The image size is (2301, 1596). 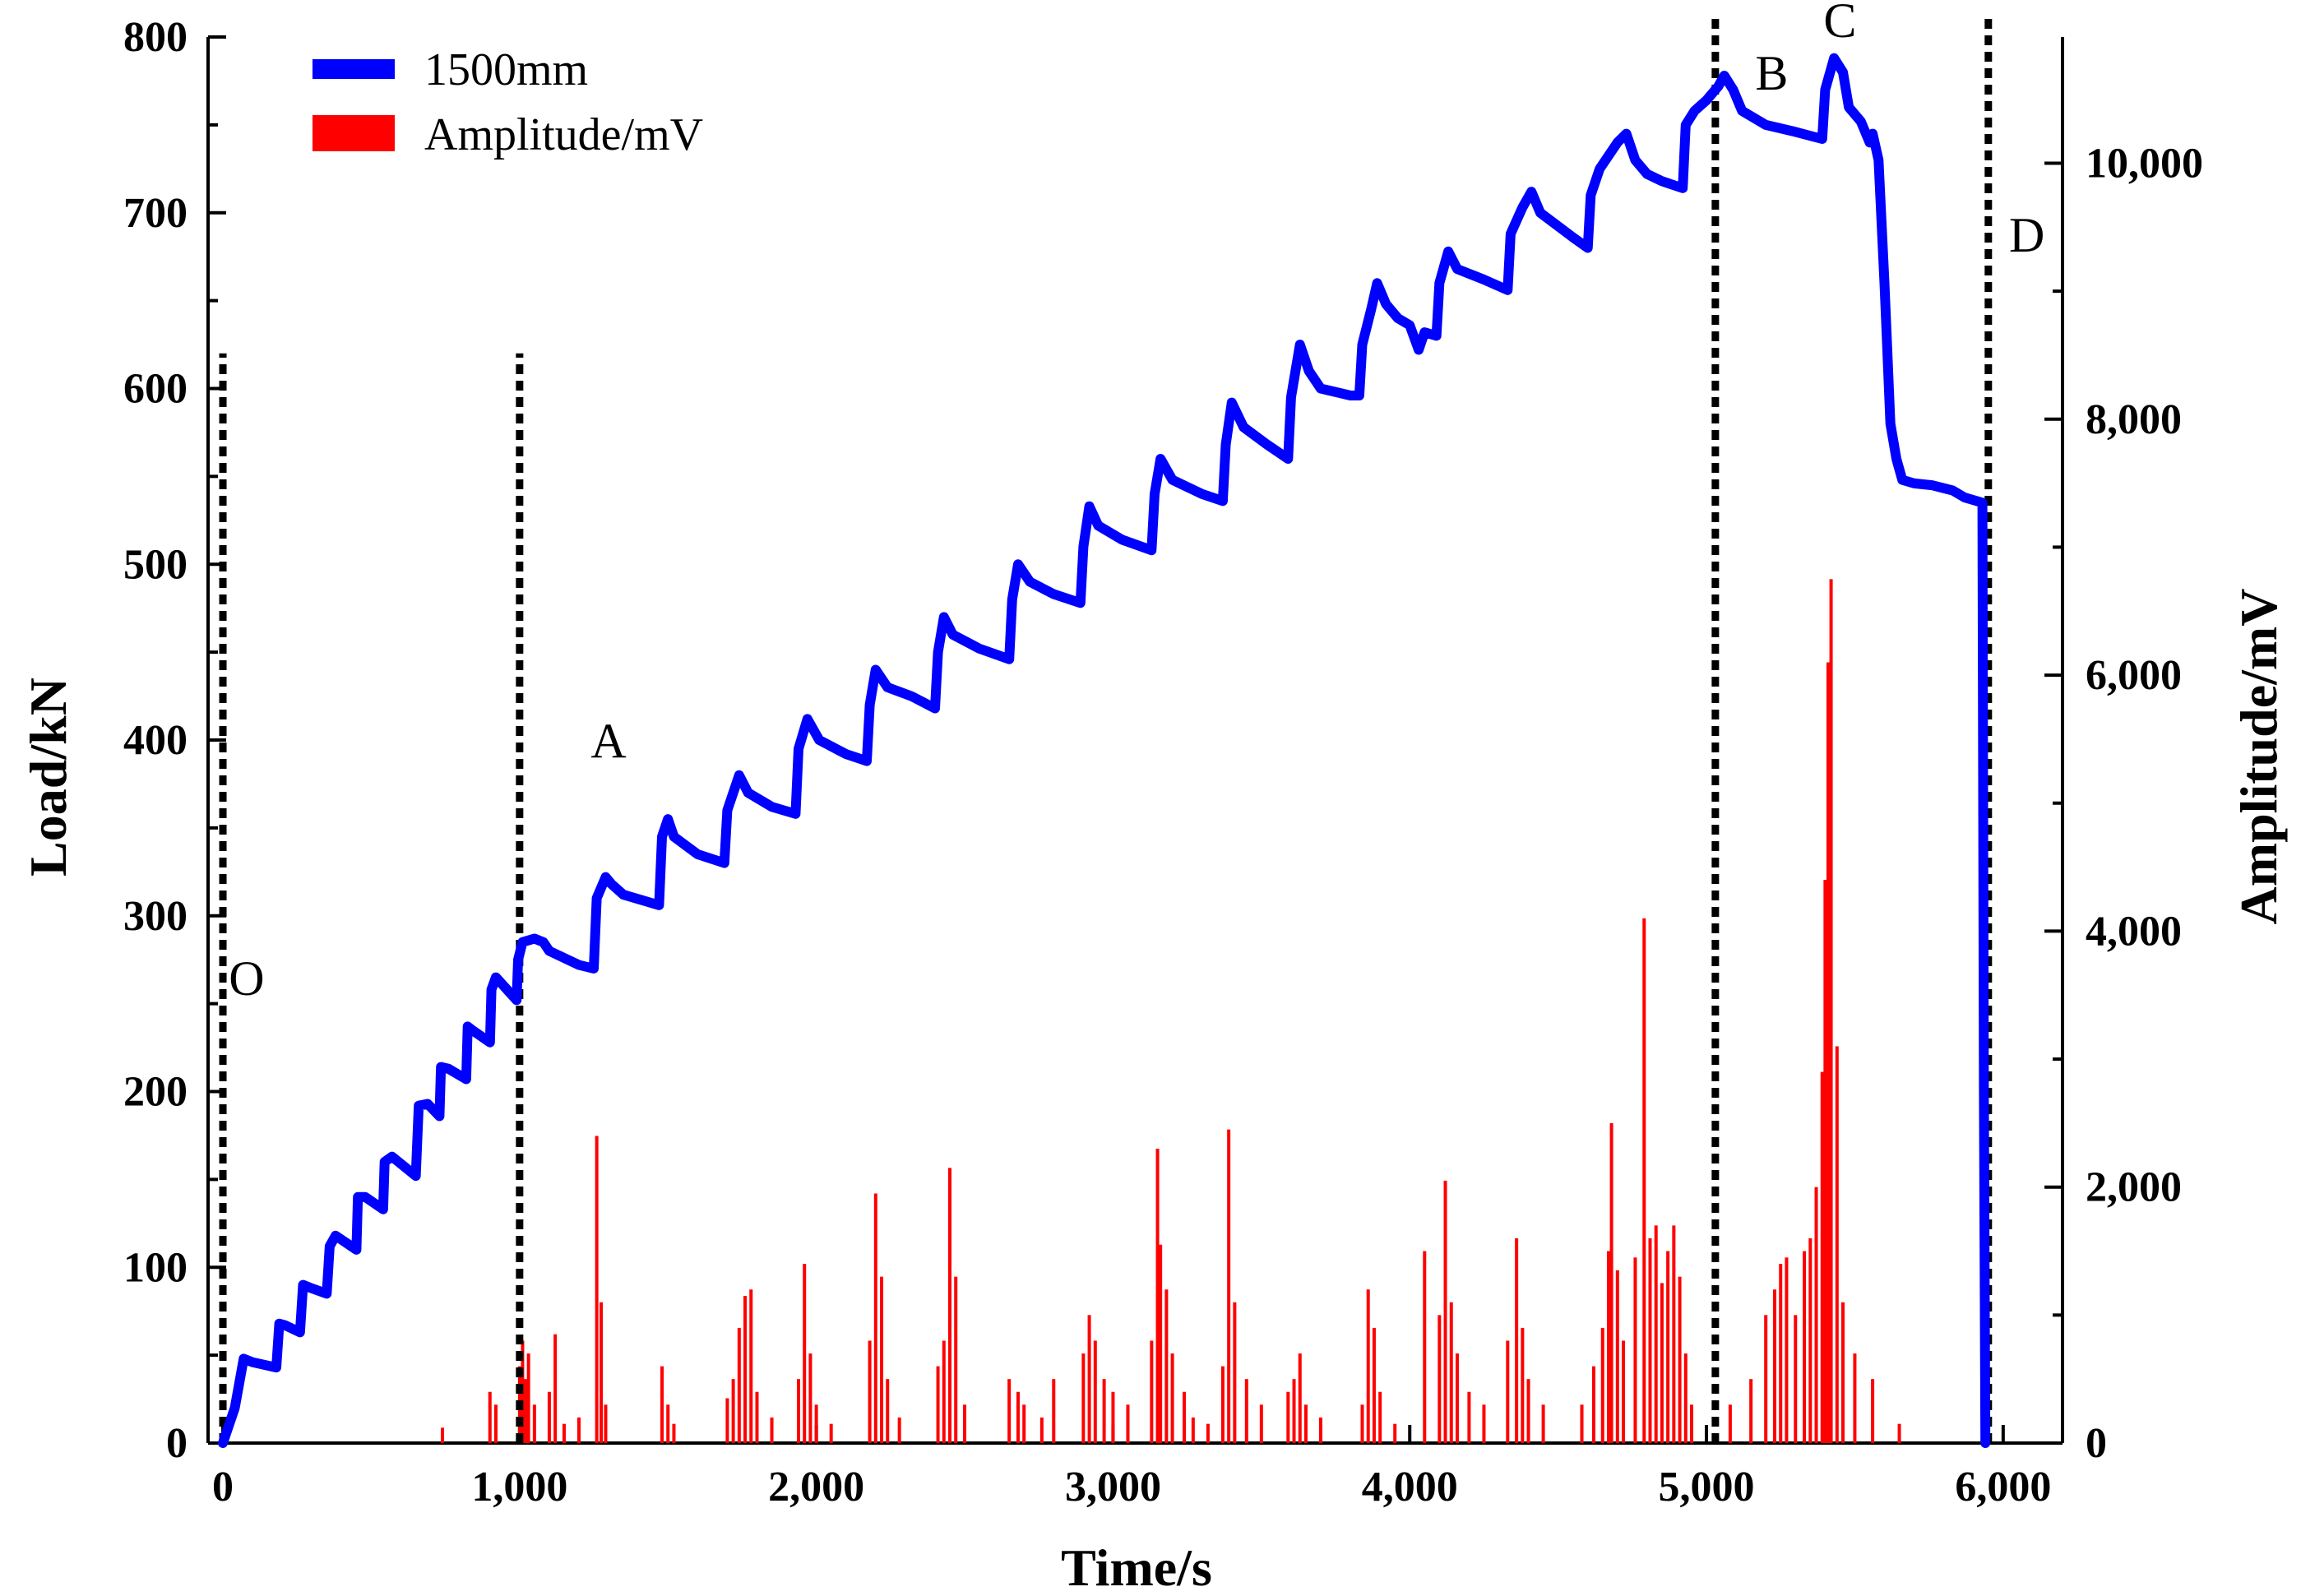 What do you see at coordinates (2097, 1444) in the screenshot?
I see `y2-tick-label: 0` at bounding box center [2097, 1444].